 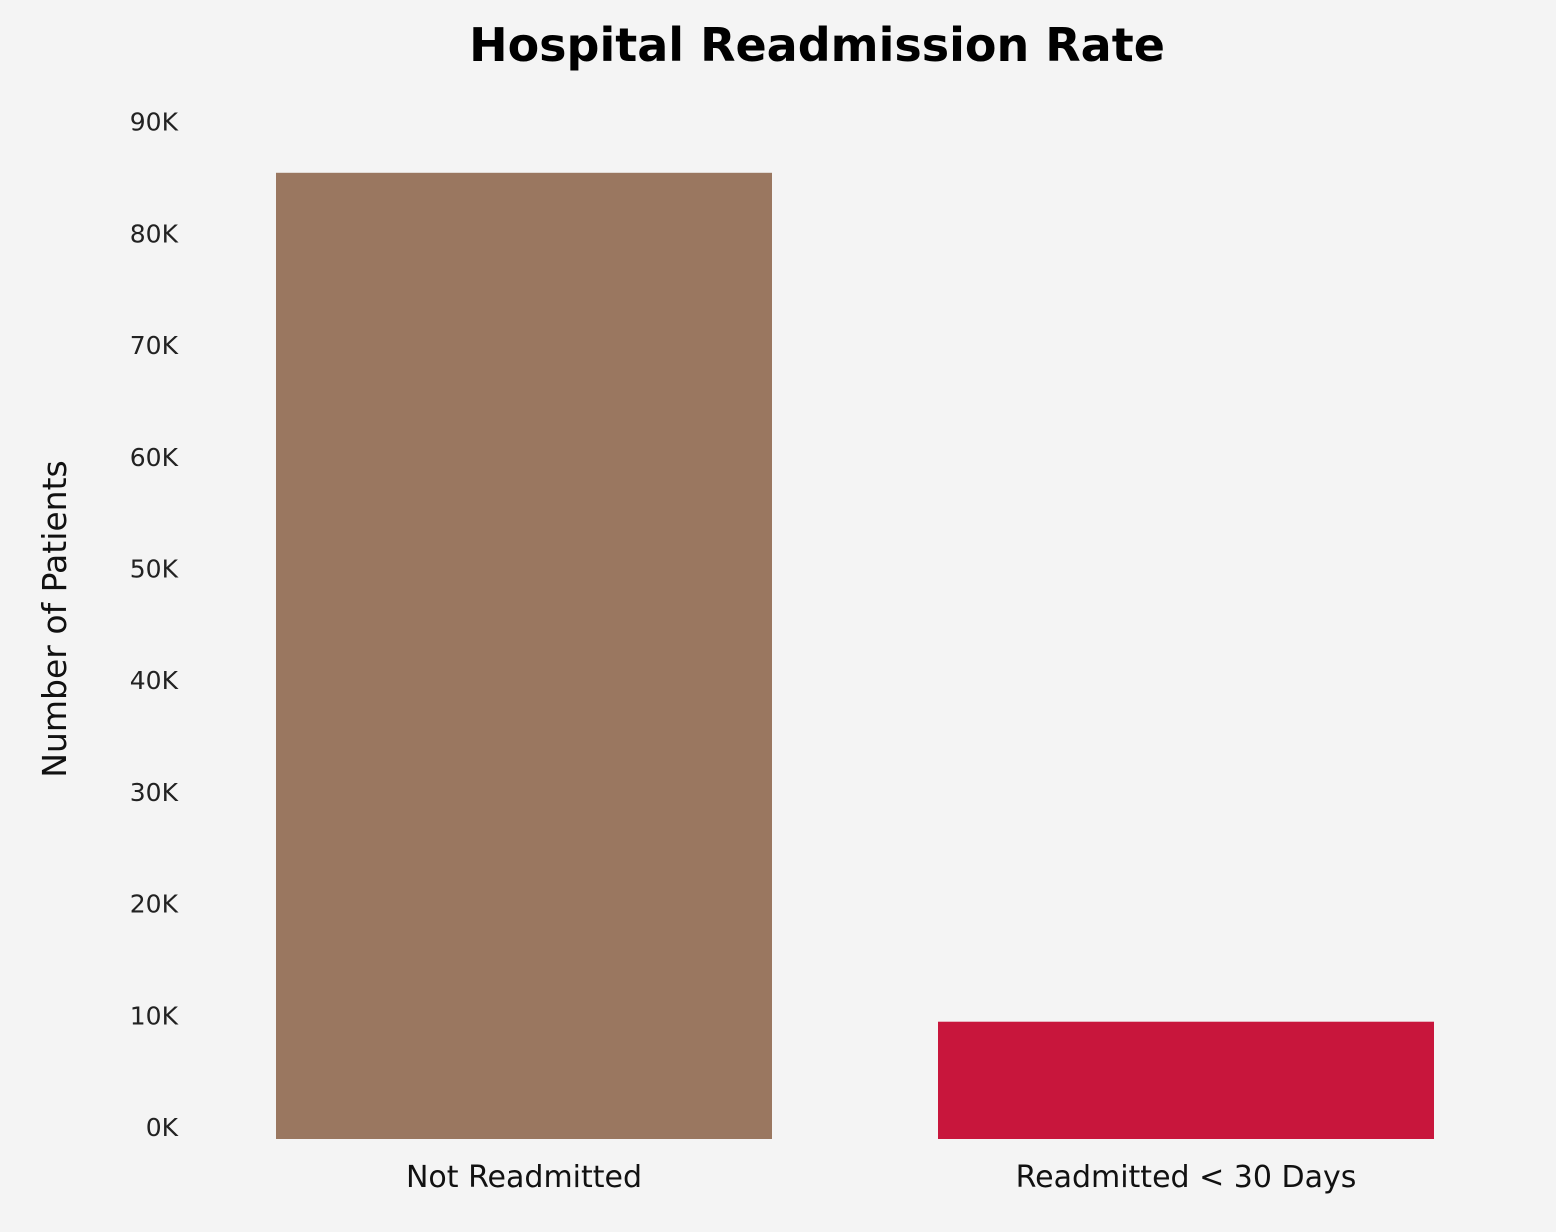 What do you see at coordinates (881, 1177) in the screenshot?
I see `x-axis-labels: Not Readmitted Readmitted < 30 Days` at bounding box center [881, 1177].